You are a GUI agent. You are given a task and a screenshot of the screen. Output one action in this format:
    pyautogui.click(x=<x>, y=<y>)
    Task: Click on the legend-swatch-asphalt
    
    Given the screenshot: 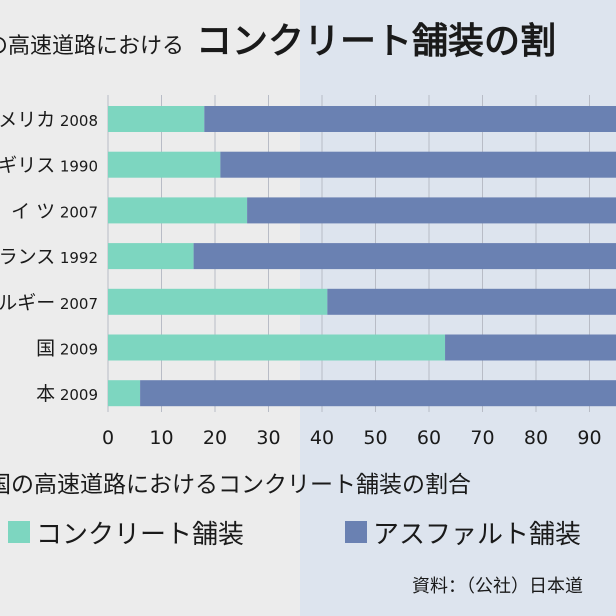 What is the action you would take?
    pyautogui.click(x=356, y=532)
    